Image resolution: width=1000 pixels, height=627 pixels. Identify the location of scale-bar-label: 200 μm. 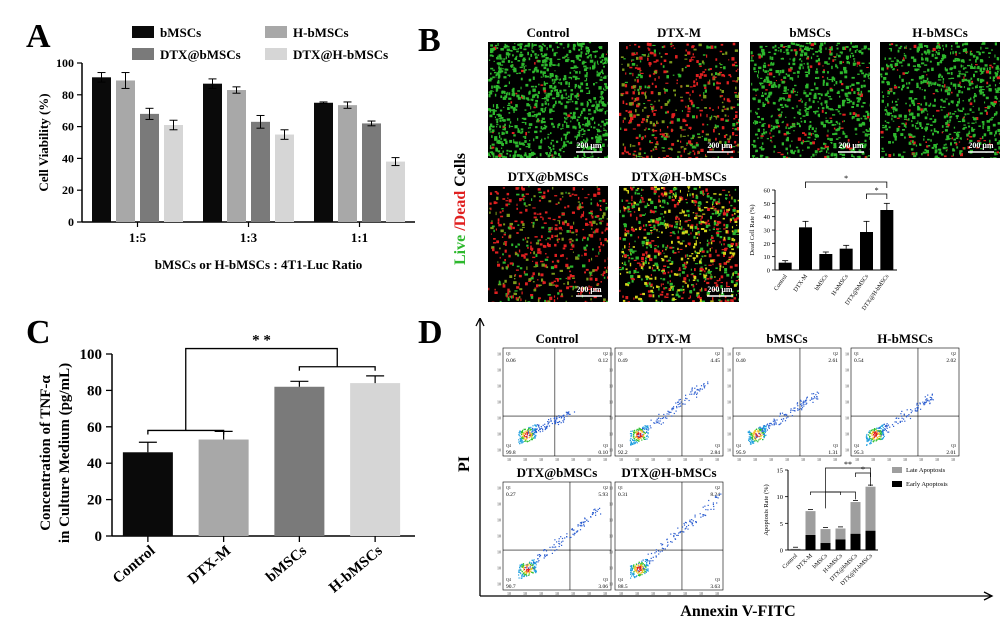
(720, 289).